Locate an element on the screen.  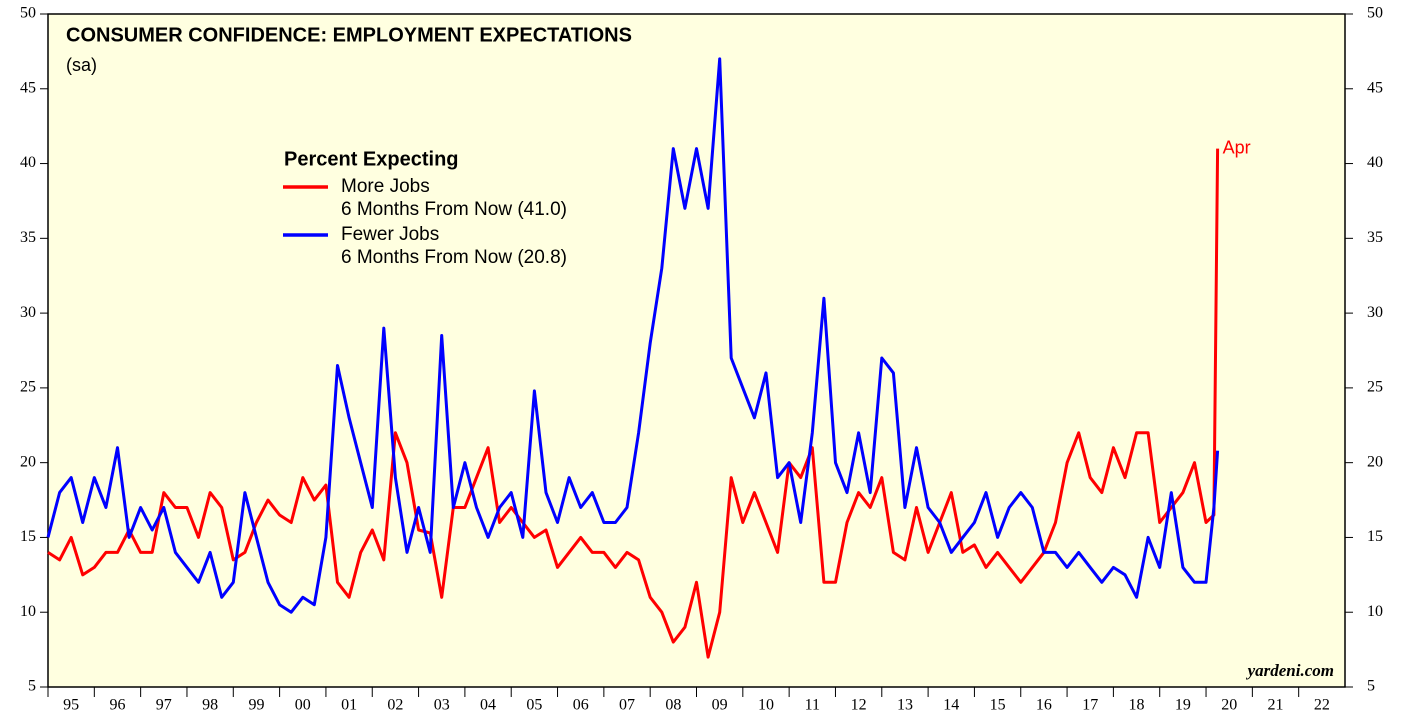
x-tick-label: 08 is located at coordinates (673, 705).